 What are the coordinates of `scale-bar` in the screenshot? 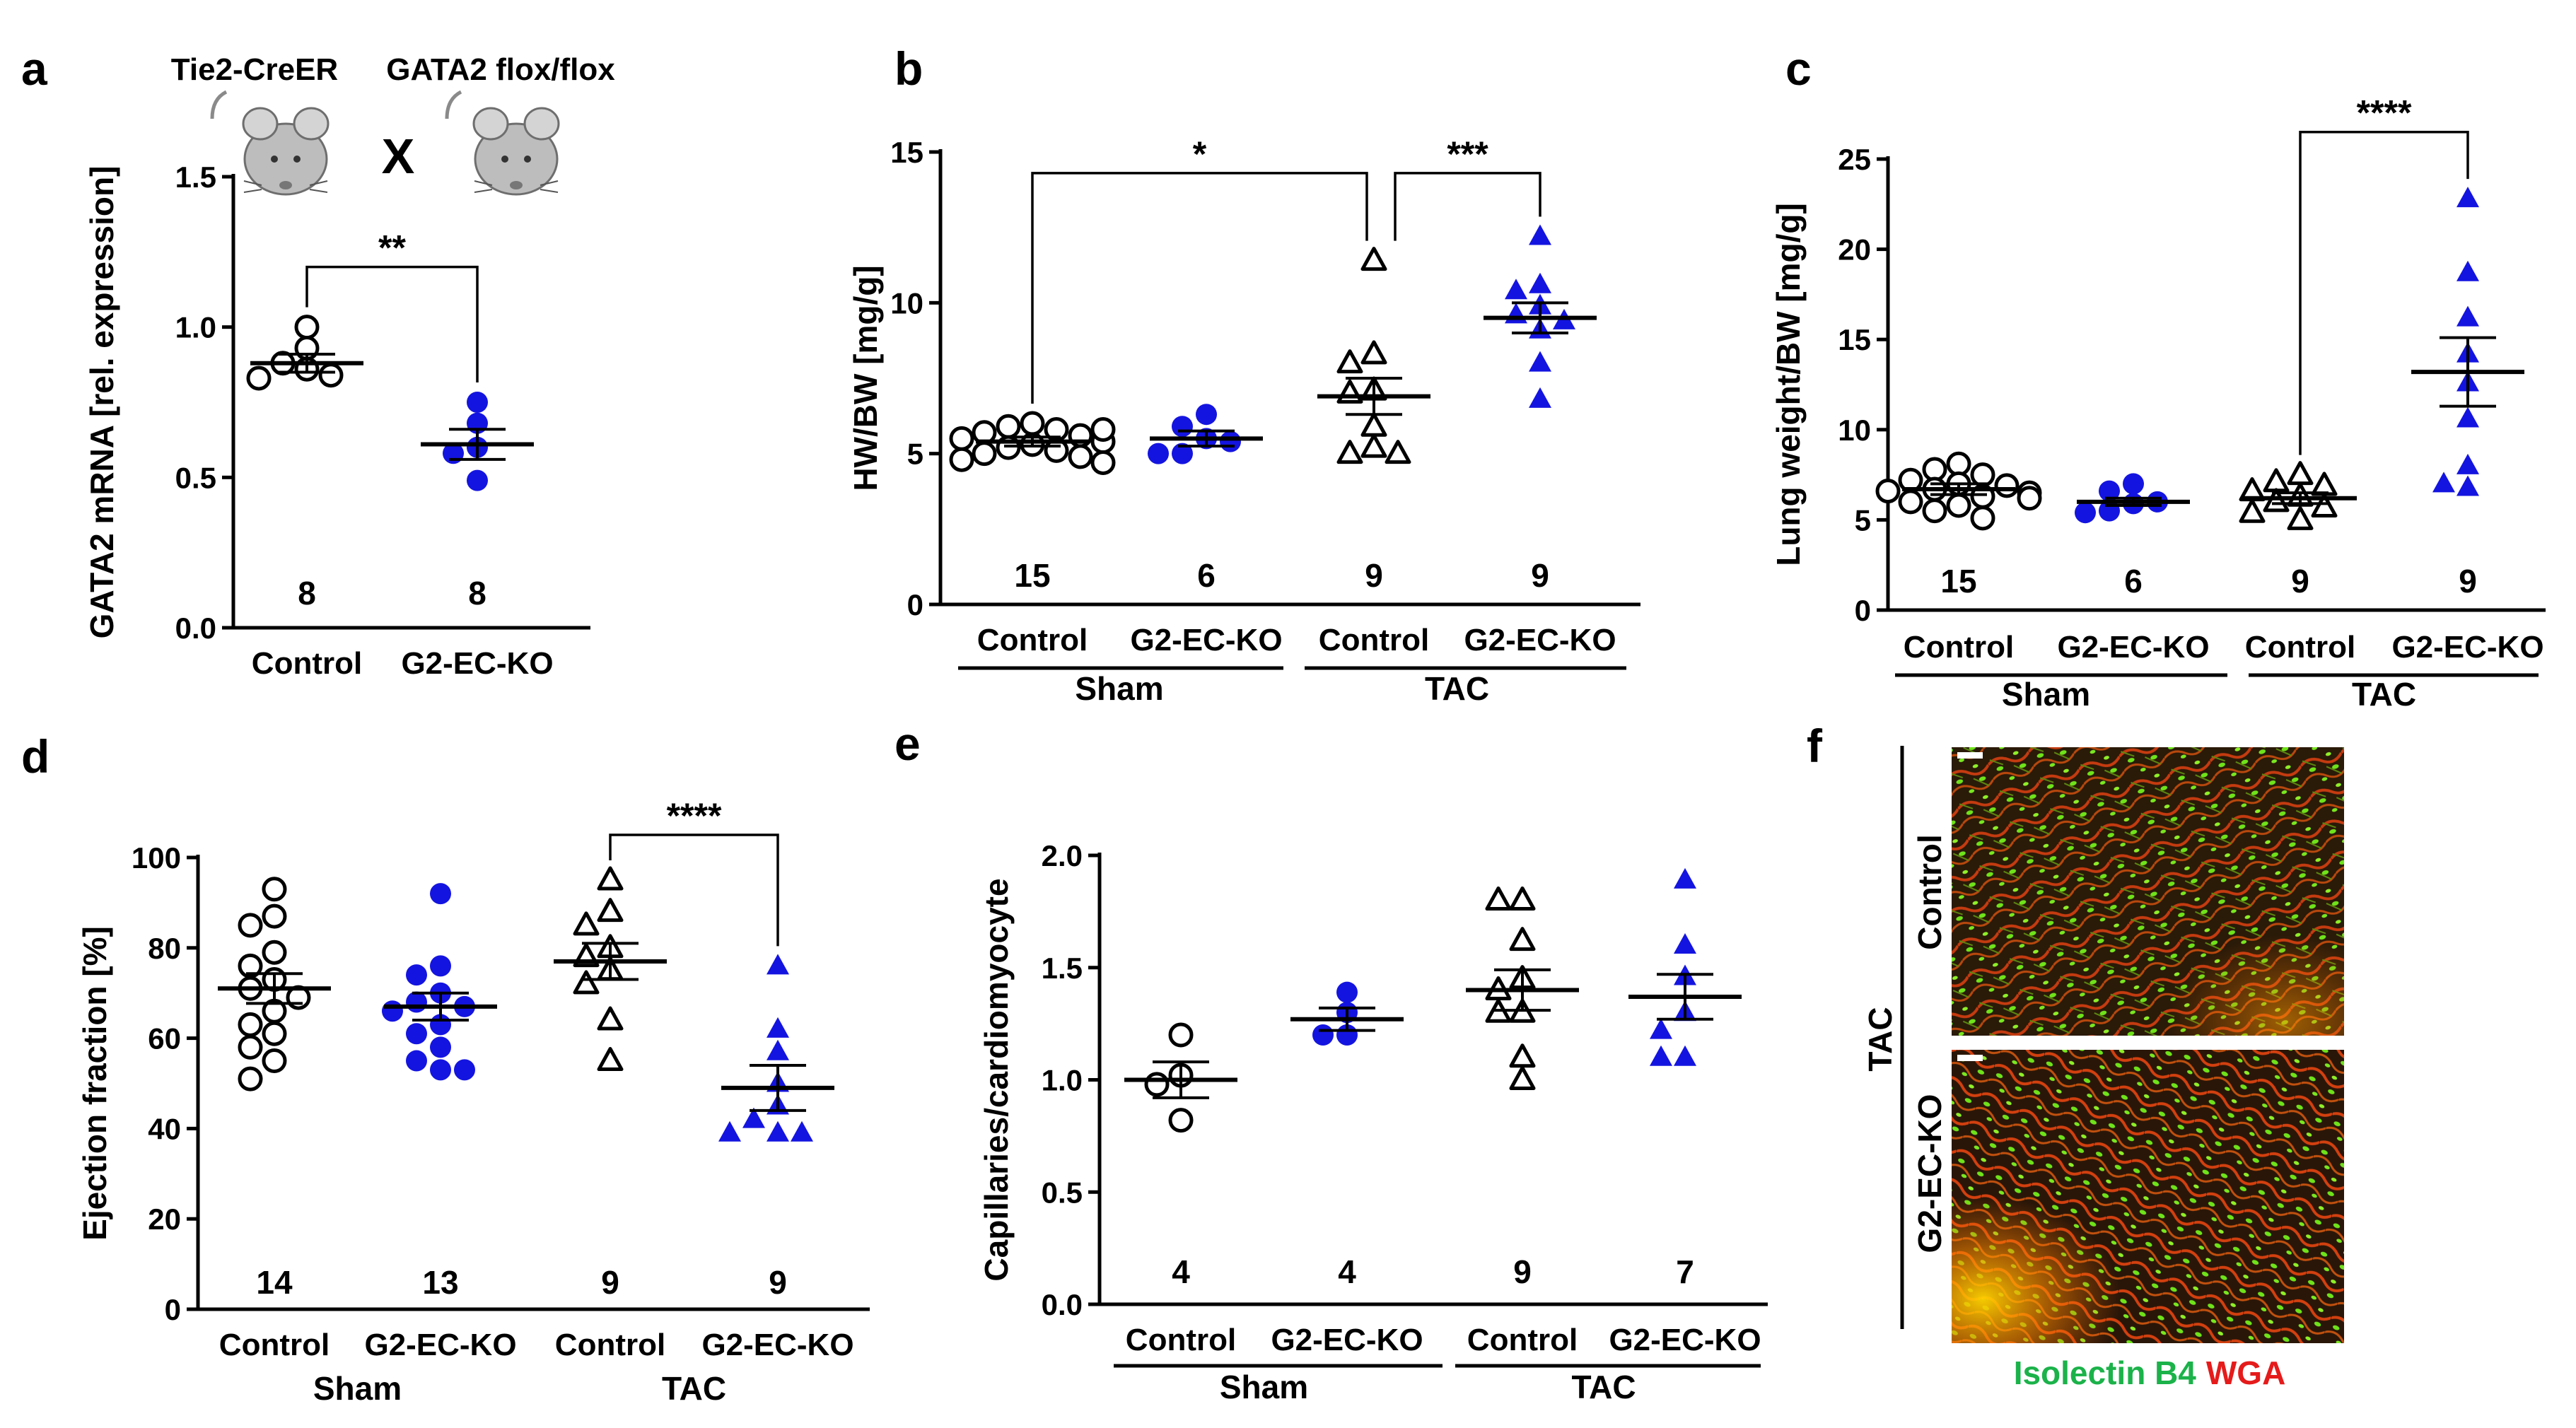 It's located at (1970, 1058).